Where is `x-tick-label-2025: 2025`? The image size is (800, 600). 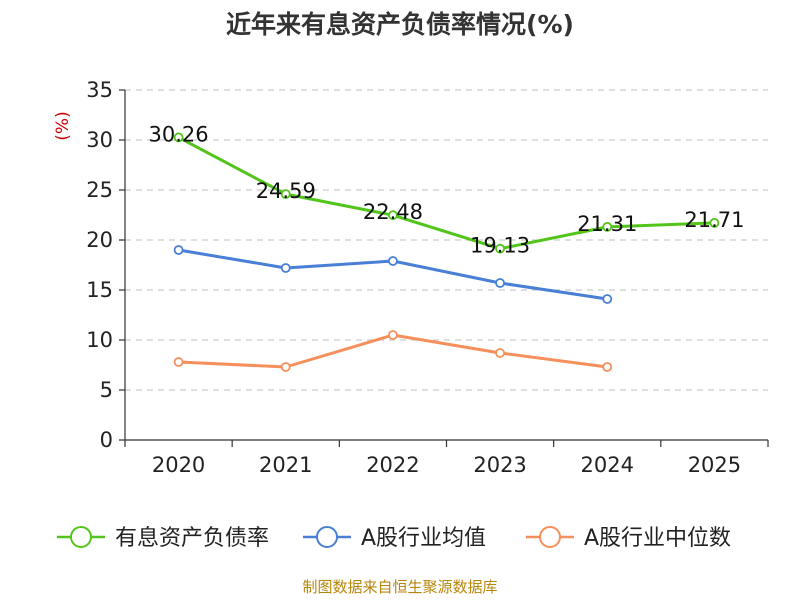 x-tick-label-2025: 2025 is located at coordinates (714, 465).